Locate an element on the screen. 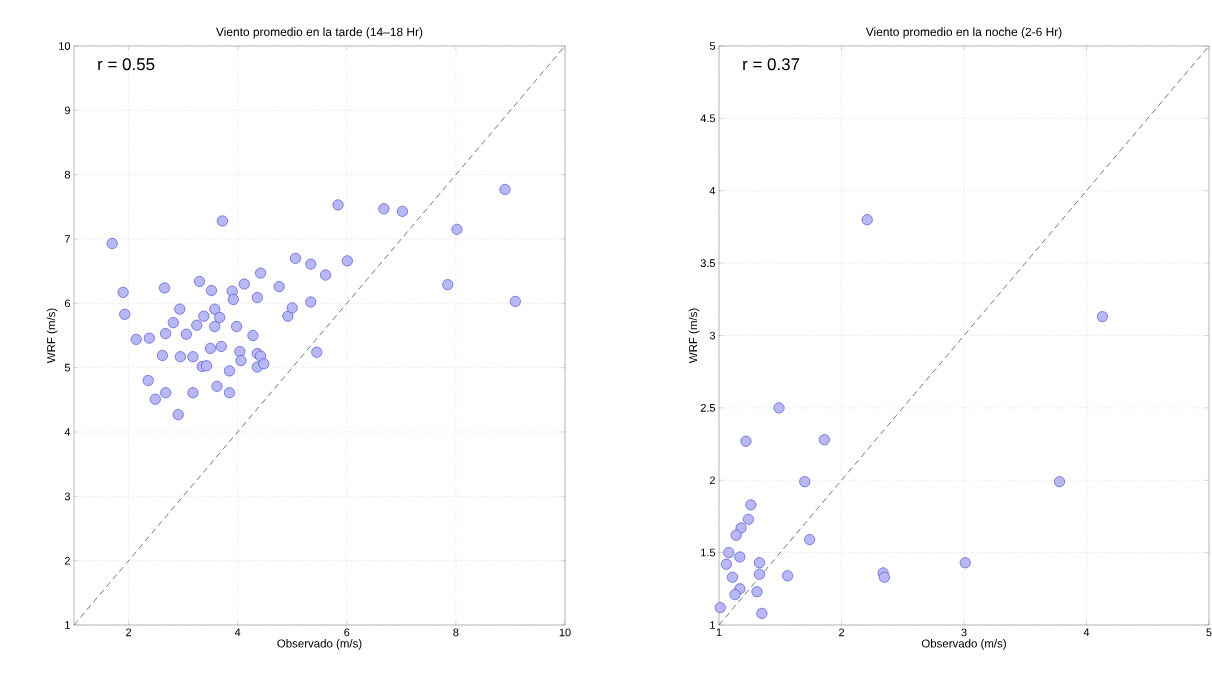 This screenshot has height=681, width=1212. y-tick-label: 8 is located at coordinates (67, 174).